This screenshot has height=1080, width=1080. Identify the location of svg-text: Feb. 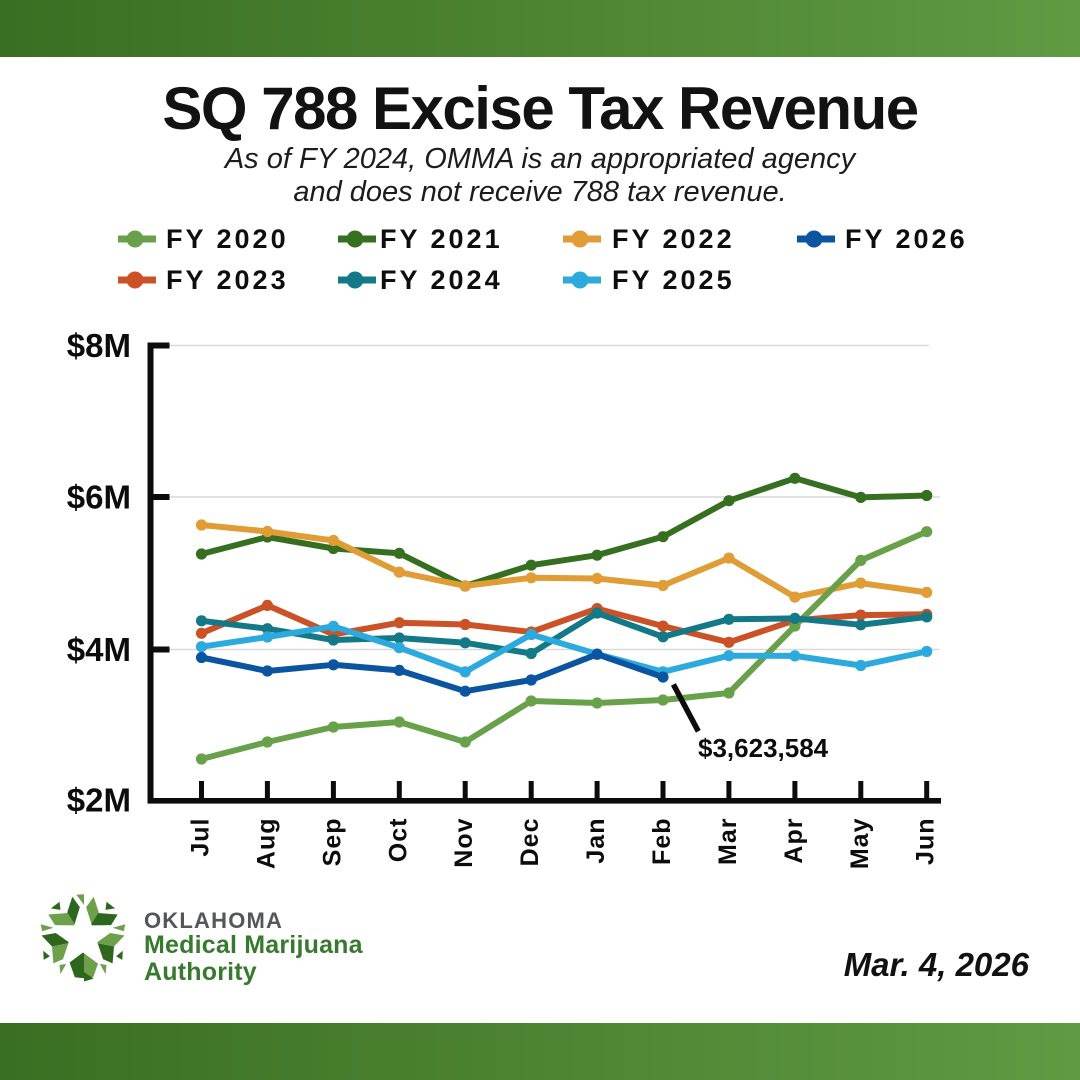
(662, 841).